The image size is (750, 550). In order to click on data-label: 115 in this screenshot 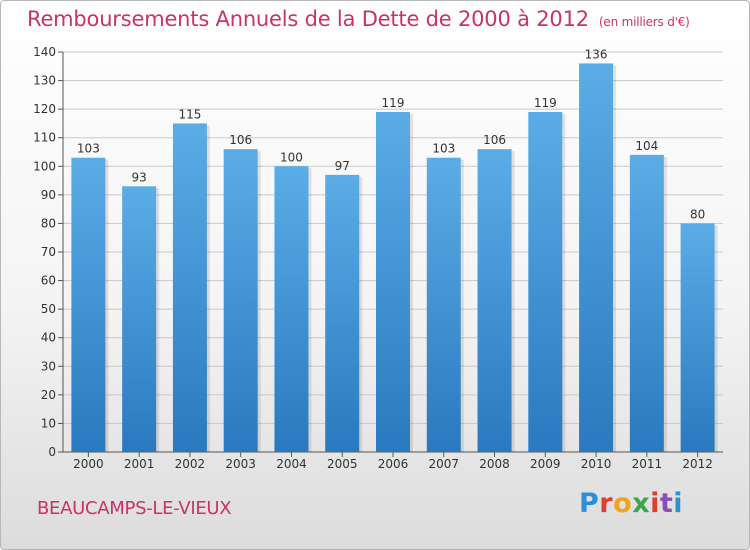, I will do `click(189, 114)`.